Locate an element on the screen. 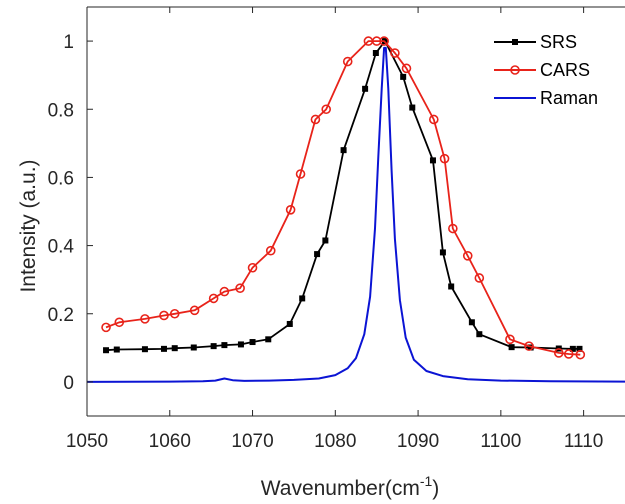  y-tick-label: 0.2 is located at coordinates (61, 315).